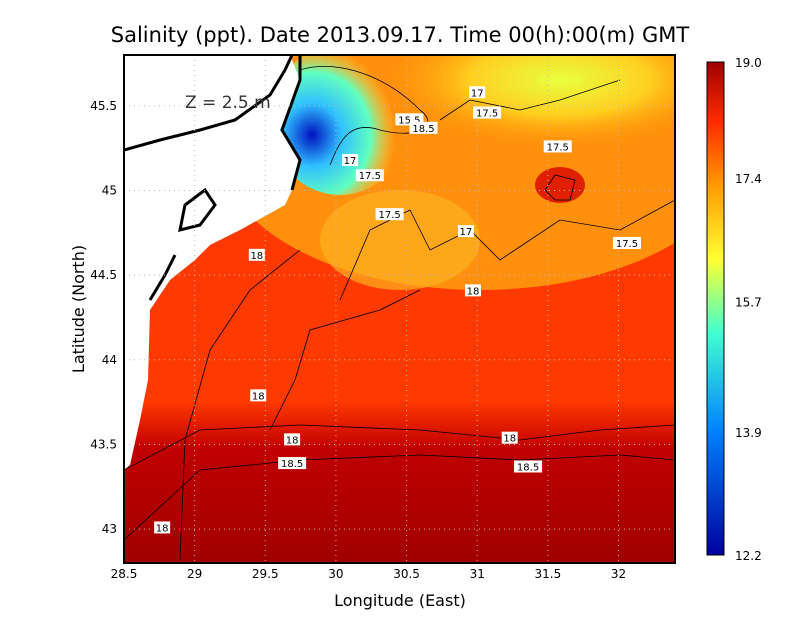 The width and height of the screenshot is (800, 618). What do you see at coordinates (109, 360) in the screenshot?
I see `y-tick-label: 44` at bounding box center [109, 360].